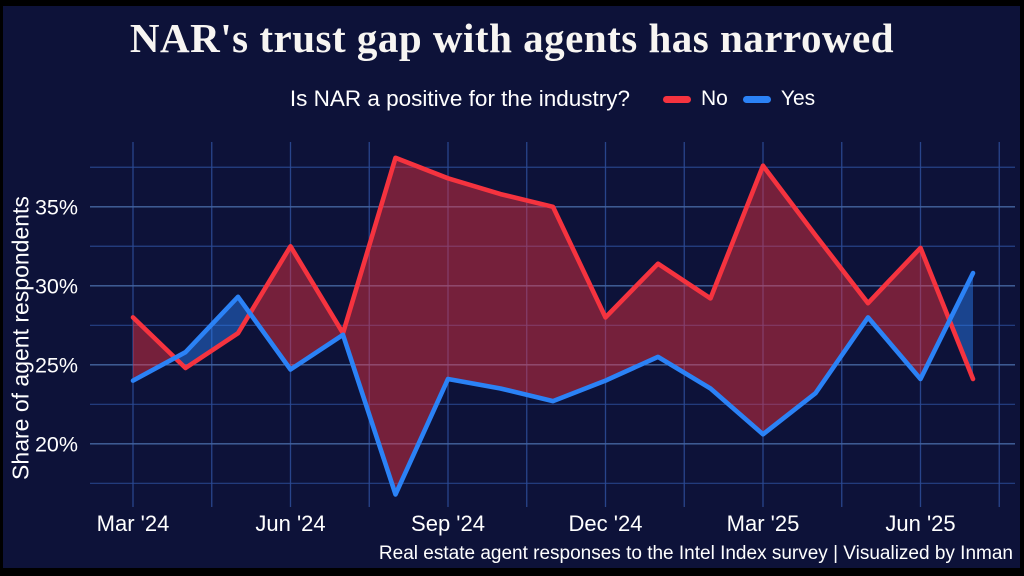  Describe the element at coordinates (460, 98) in the screenshot. I see `chart-subtitle: Is NAR a positive for the industry?` at that location.